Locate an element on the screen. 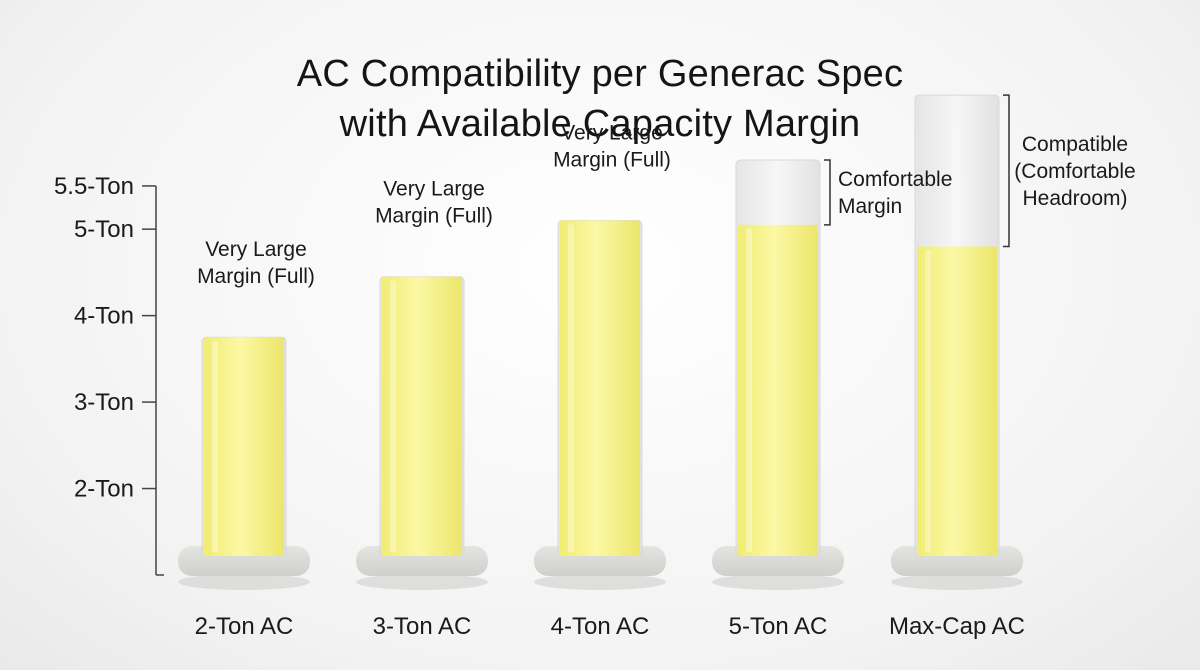  x-category-label: 3-Ton AC is located at coordinates (422, 626).